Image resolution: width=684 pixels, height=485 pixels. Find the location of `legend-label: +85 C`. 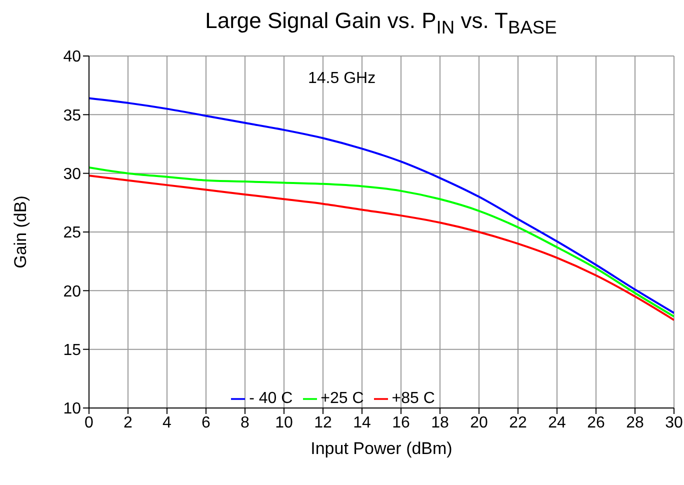

legend-label: +85 C is located at coordinates (413, 398).